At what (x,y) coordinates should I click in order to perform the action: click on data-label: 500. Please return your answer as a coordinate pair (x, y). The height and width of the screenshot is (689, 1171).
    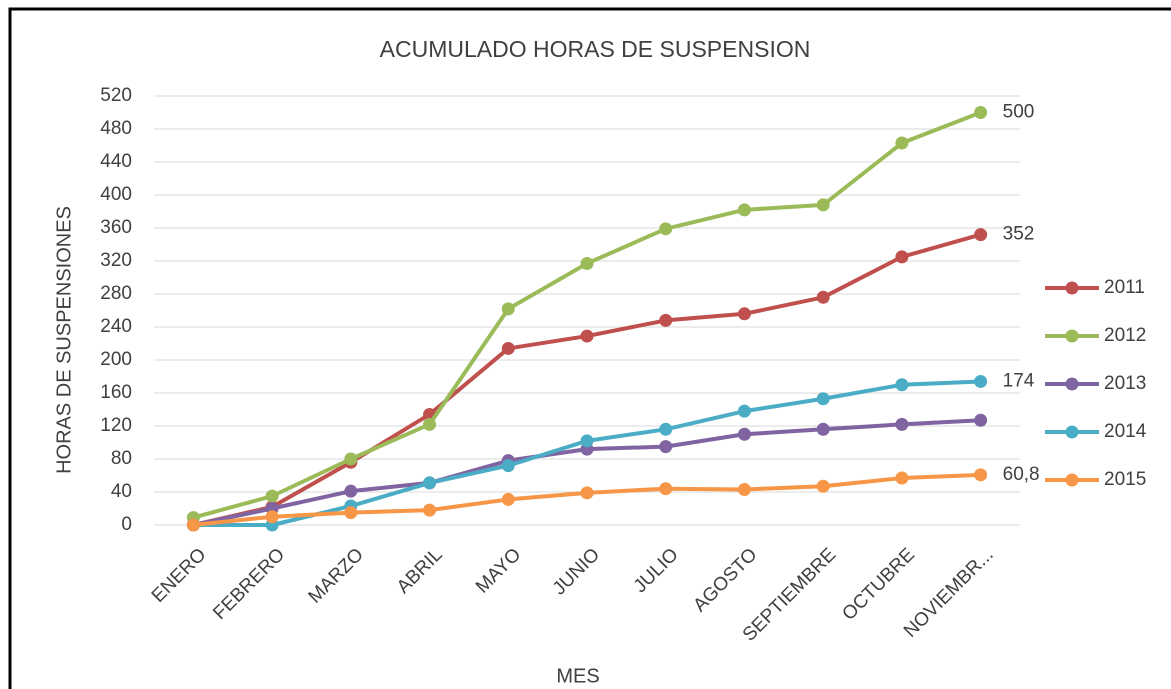
    Looking at the image, I should click on (1019, 112).